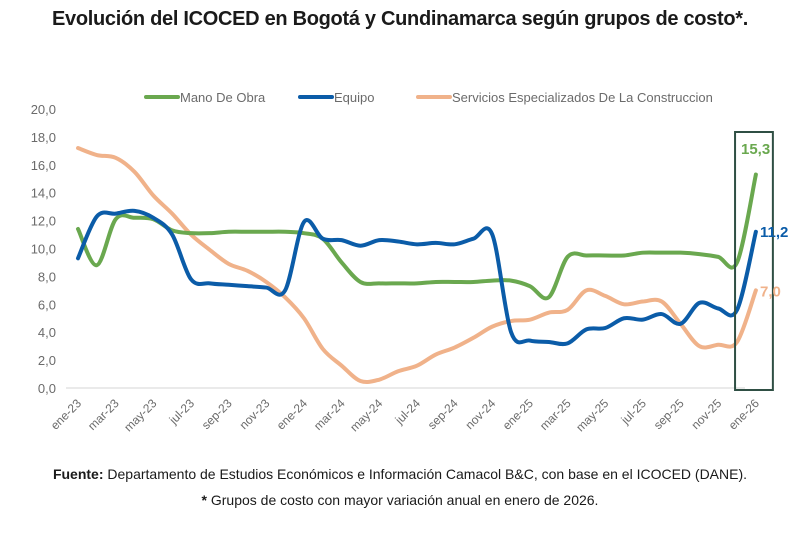  What do you see at coordinates (47, 304) in the screenshot?
I see `y-tick-label: 6,0` at bounding box center [47, 304].